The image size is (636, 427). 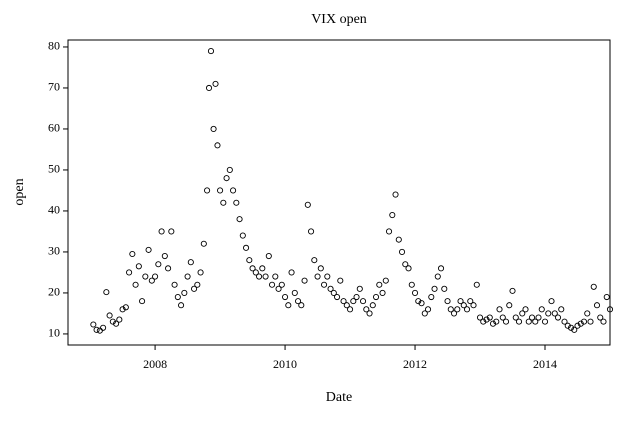 I want to click on y-tick-label: 30, so click(x=54, y=251).